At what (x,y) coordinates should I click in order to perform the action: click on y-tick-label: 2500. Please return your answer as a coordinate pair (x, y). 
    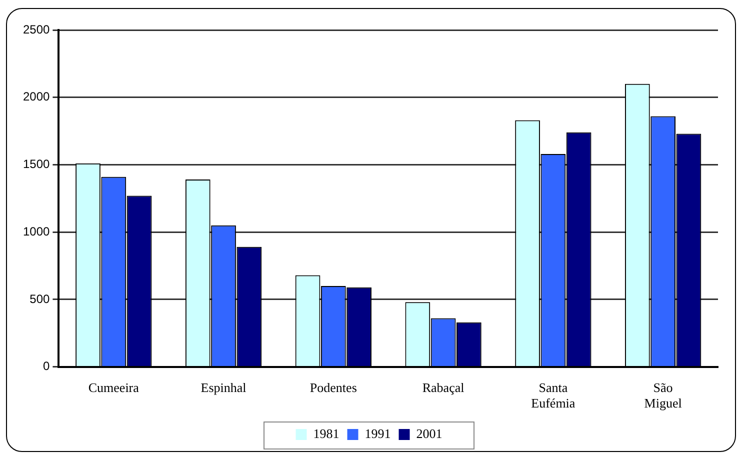
    Looking at the image, I should click on (36, 29).